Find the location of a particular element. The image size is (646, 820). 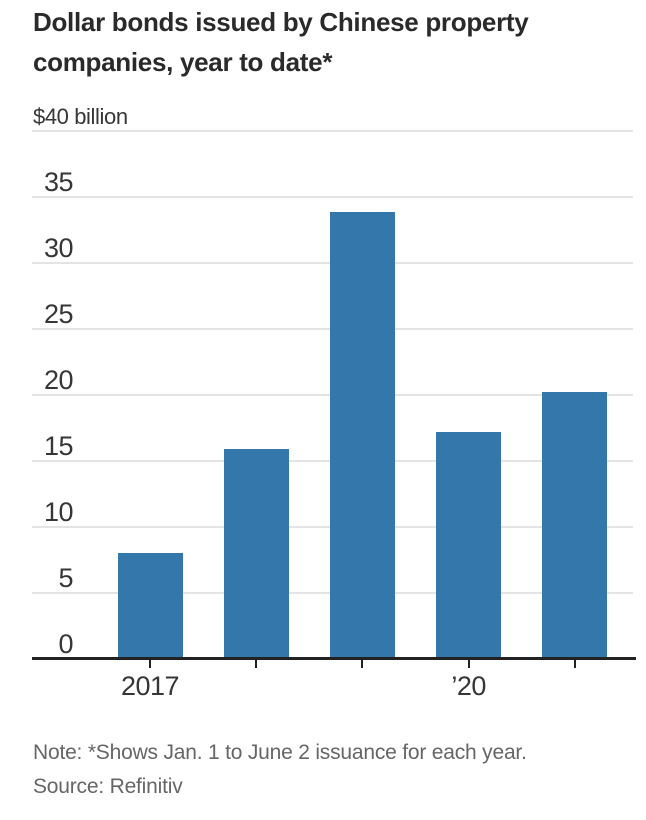

bar-2017 is located at coordinates (150, 606).